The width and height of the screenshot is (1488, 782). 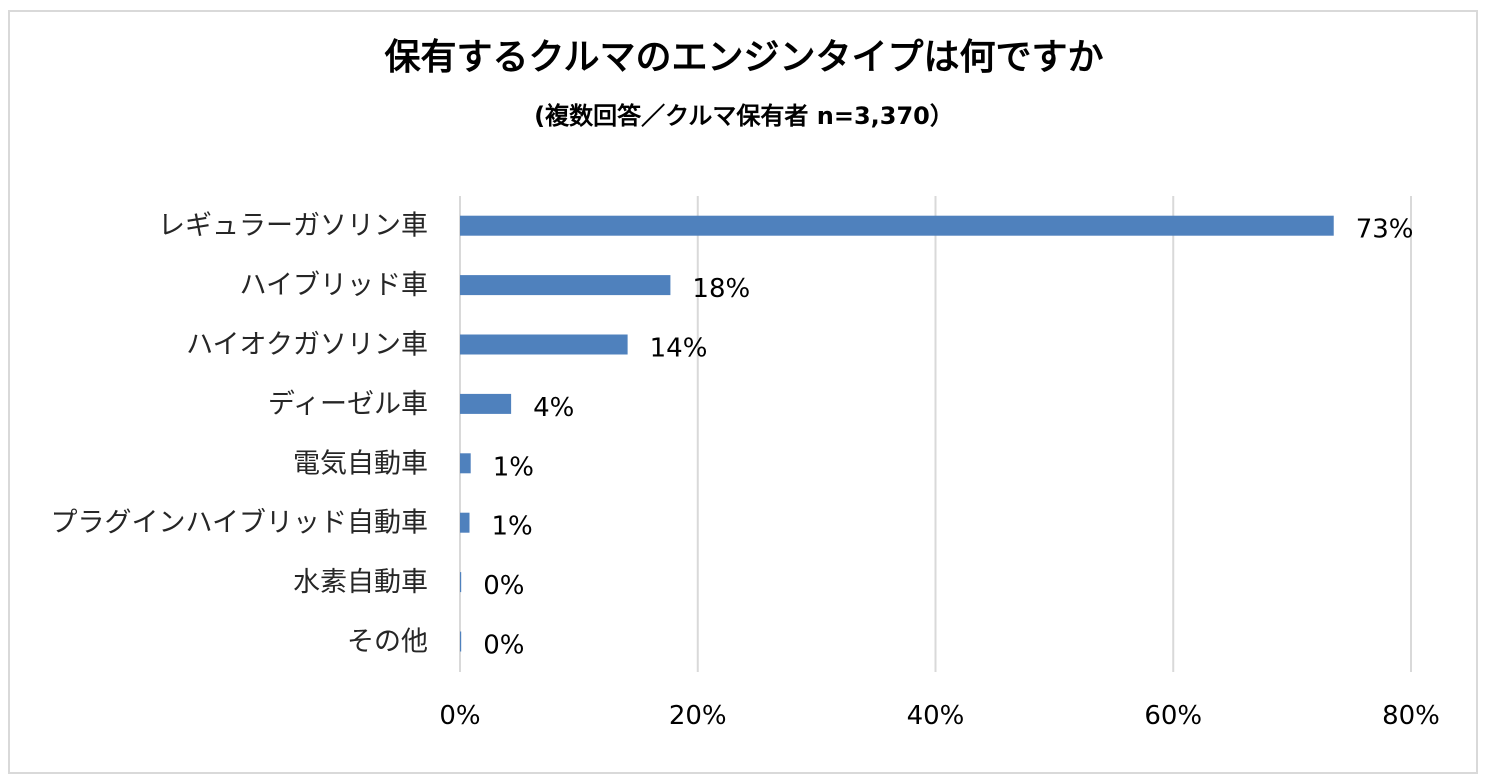 I want to click on x-tick-label: 80%, so click(x=1411, y=716).